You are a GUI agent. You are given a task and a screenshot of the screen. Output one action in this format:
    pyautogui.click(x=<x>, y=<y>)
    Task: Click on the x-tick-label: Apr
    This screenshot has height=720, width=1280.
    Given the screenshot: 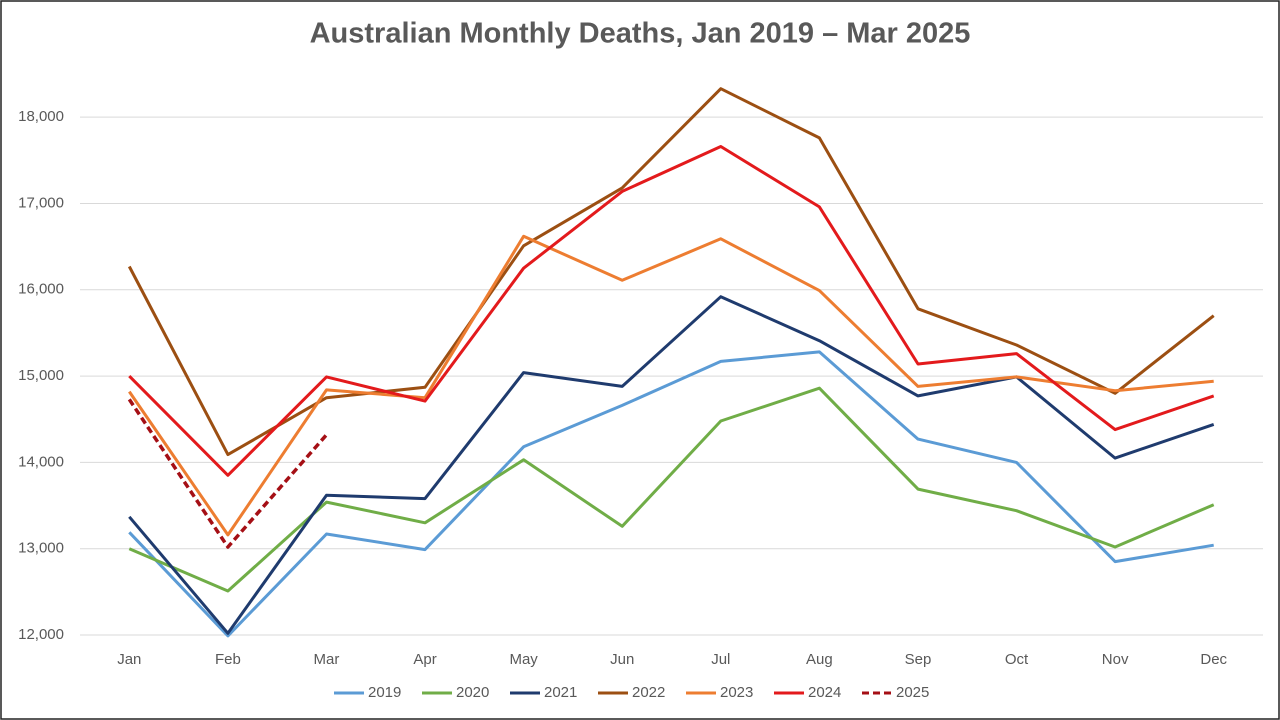 What is the action you would take?
    pyautogui.click(x=424, y=659)
    